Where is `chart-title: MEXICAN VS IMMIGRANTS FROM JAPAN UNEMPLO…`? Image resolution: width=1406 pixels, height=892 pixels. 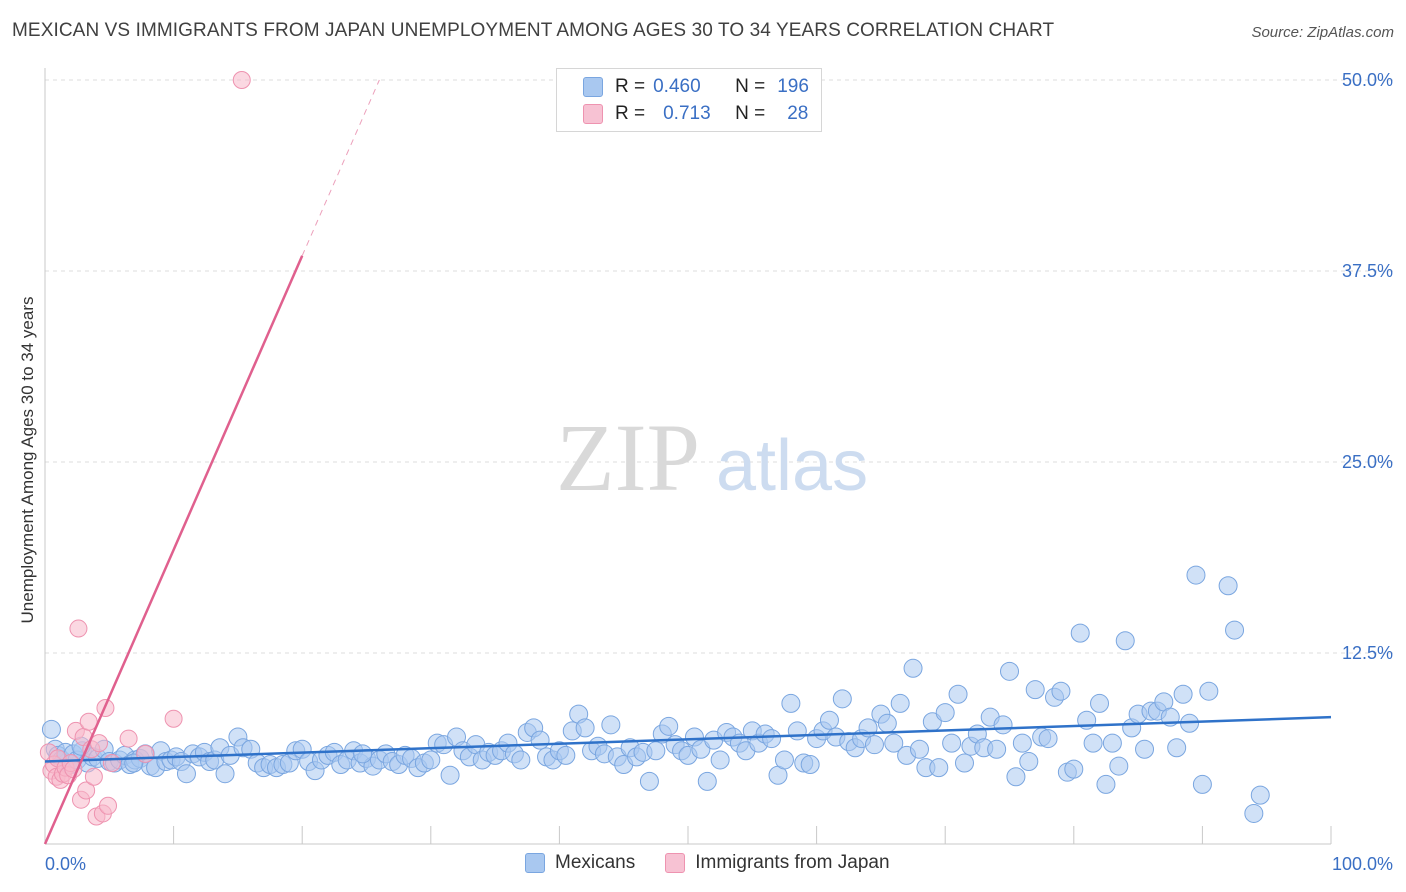
chart-title: MEXICAN VS IMMIGRANTS FROM JAPAN UNEMPLO… is located at coordinates (533, 30).